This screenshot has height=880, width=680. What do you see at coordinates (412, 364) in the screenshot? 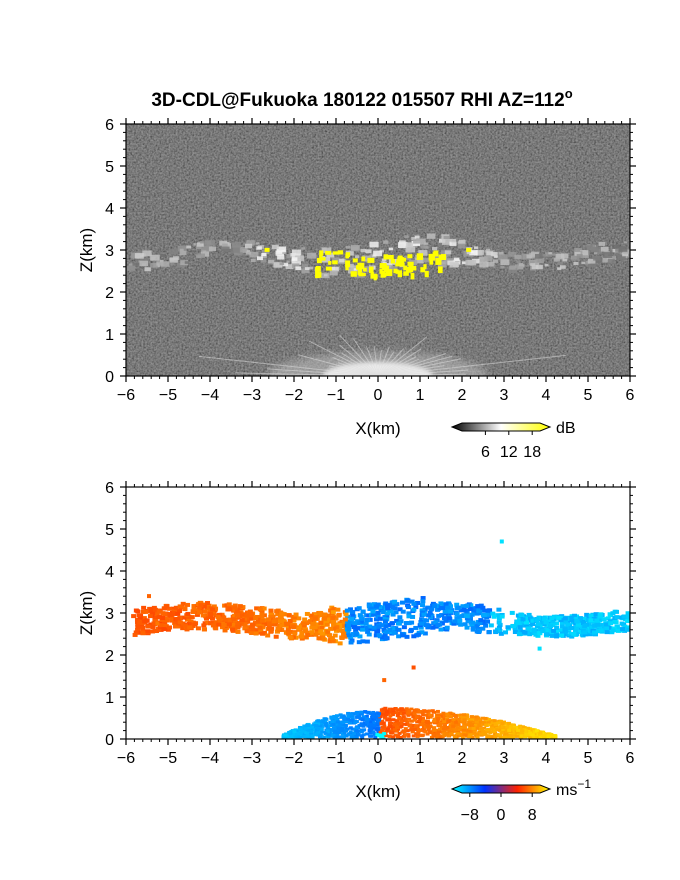
I see `clutter-spoke` at bounding box center [412, 364].